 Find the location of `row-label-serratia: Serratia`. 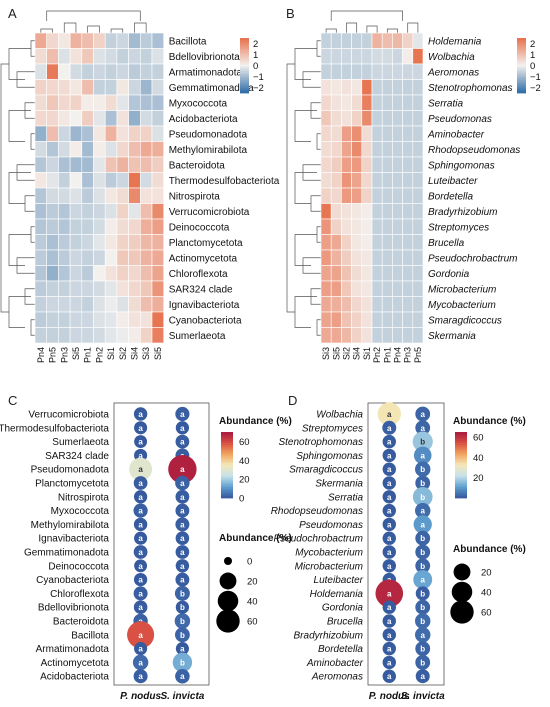

row-label-serratia: Serratia is located at coordinates (345, 497).